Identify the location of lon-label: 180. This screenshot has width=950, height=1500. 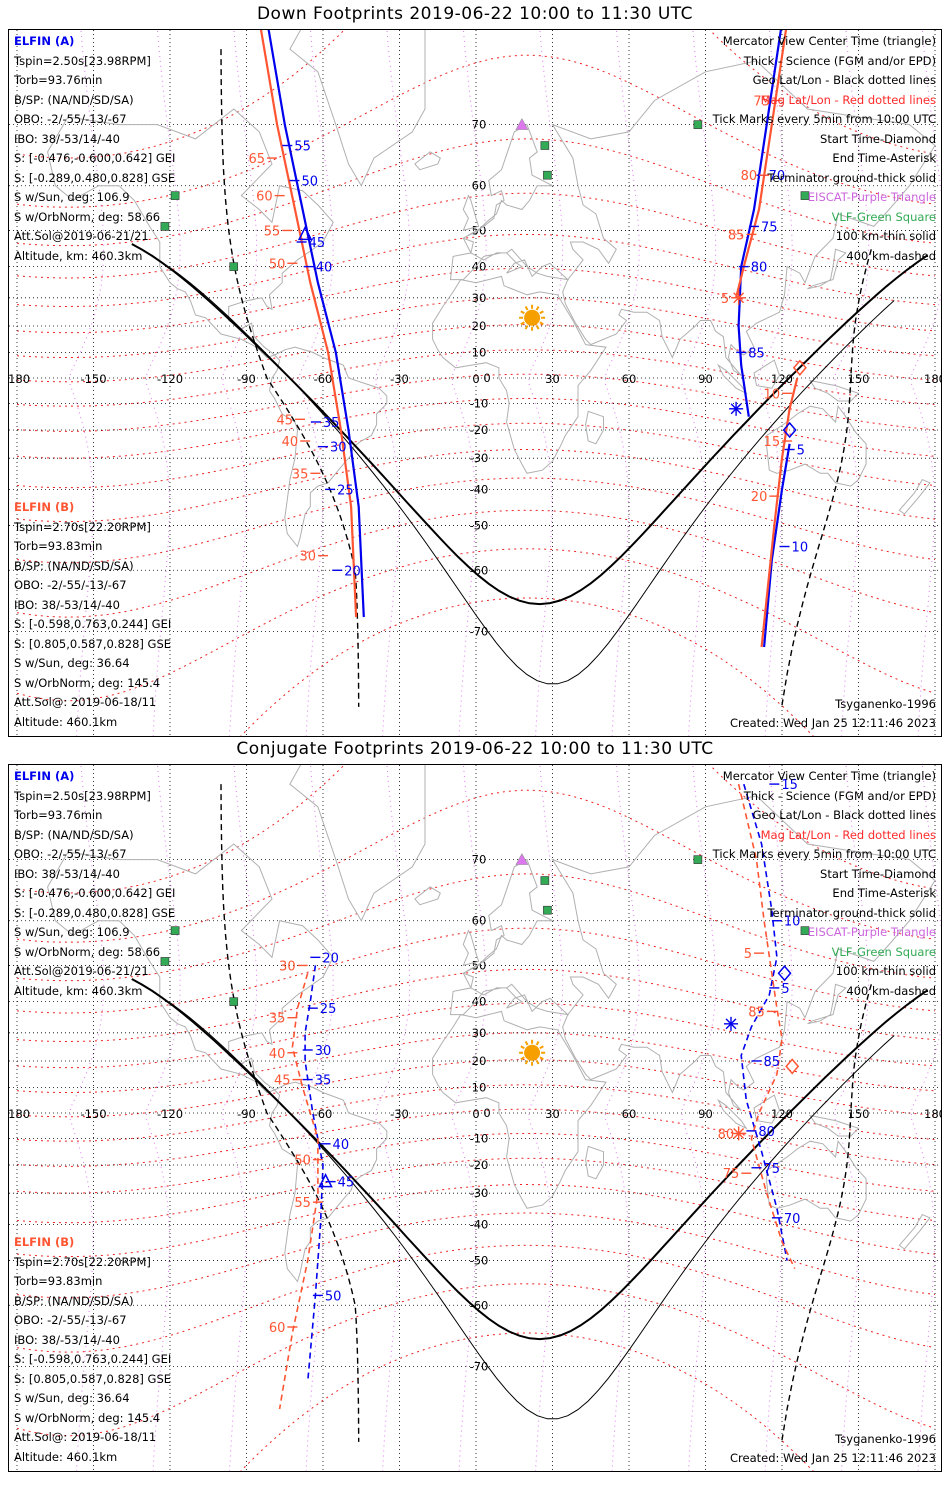
(933, 1114).